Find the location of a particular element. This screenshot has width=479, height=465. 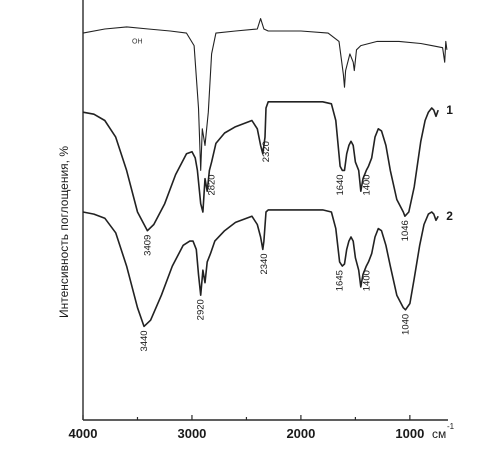

curve-label-s2: 2 is located at coordinates (449, 216).